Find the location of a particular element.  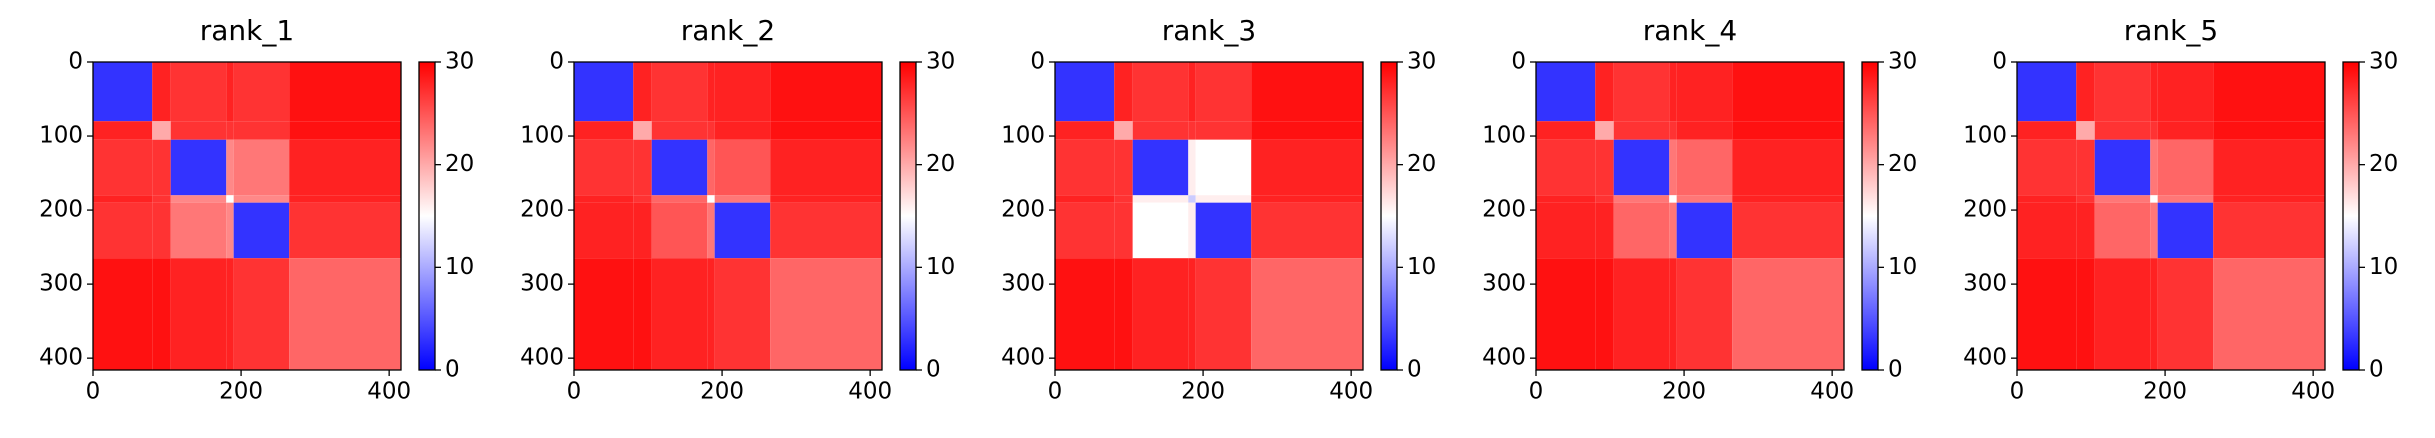

colorbar-tick-label: 0 is located at coordinates (2376, 370).